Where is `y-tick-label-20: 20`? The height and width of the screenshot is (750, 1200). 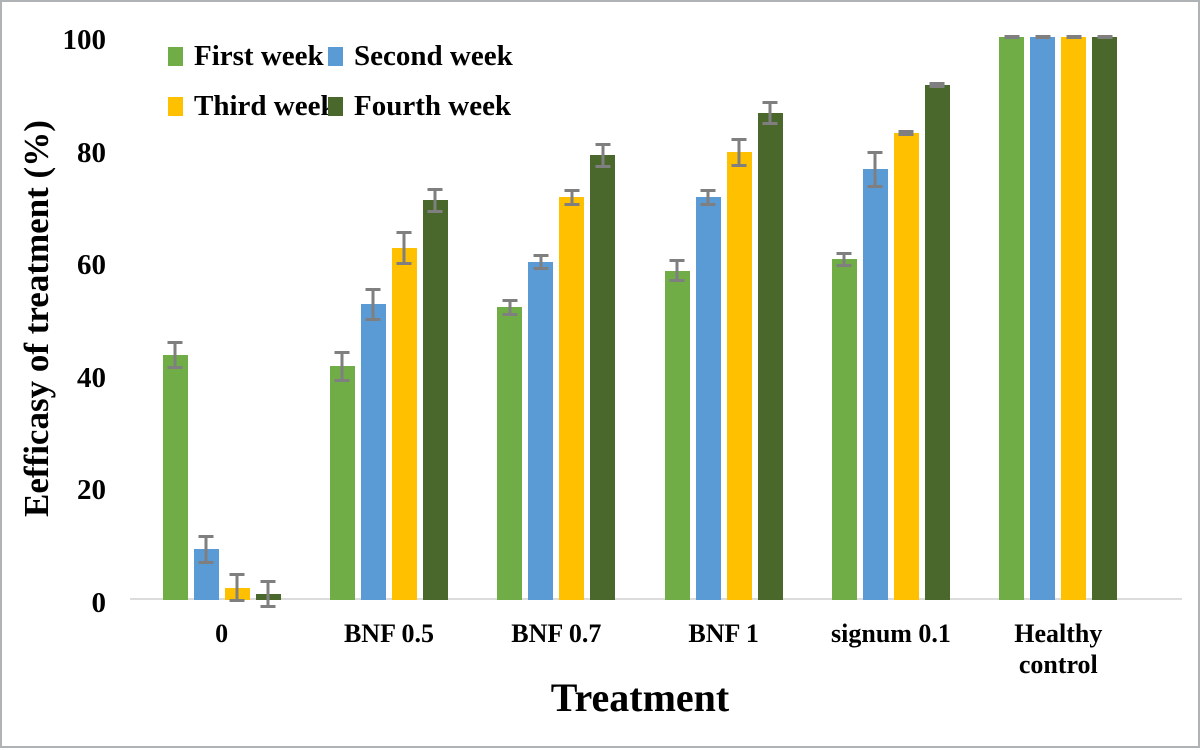 y-tick-label-20: 20 is located at coordinates (91, 490).